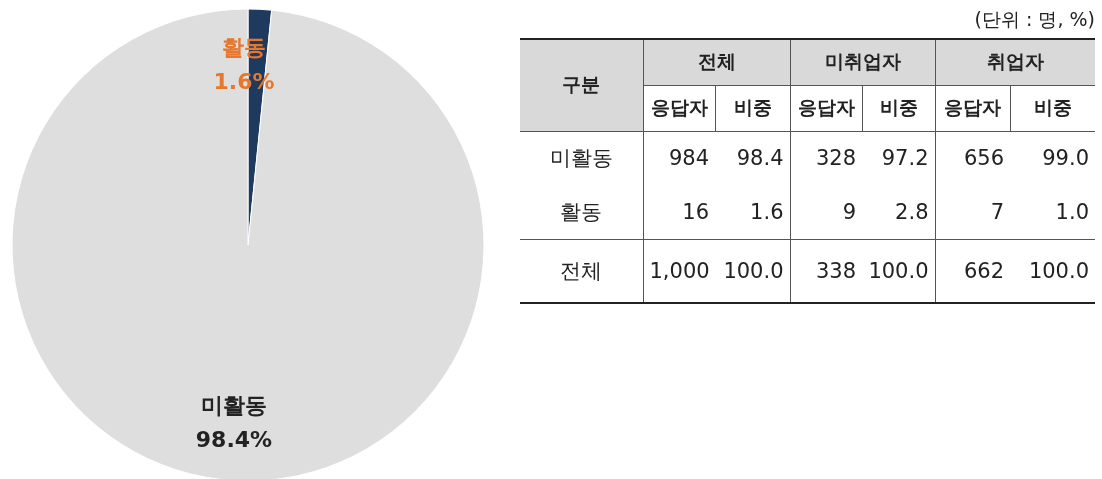  I want to click on text: 656, so click(983, 159).